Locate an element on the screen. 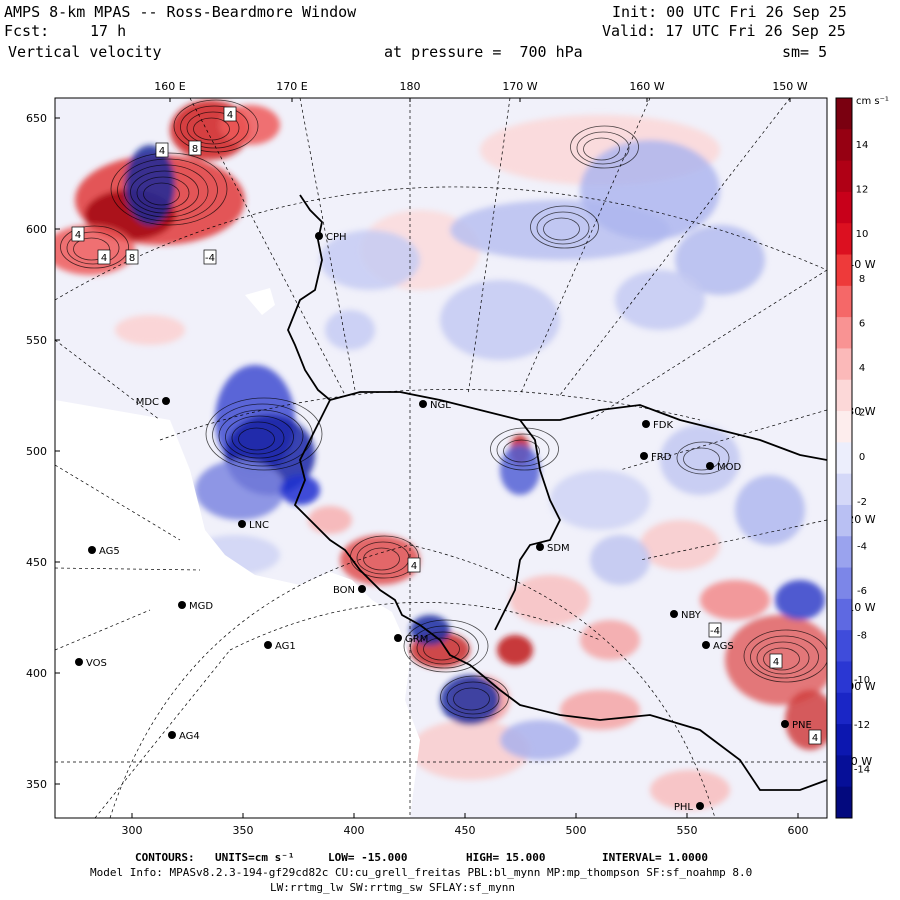 The height and width of the screenshot is (900, 900). station-label: LNC is located at coordinates (259, 525).